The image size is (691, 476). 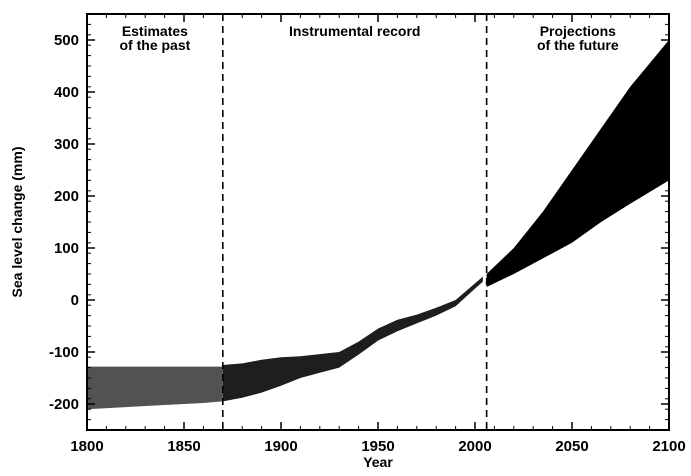 What do you see at coordinates (66, 40) in the screenshot?
I see `y-tick-label-7: 500` at bounding box center [66, 40].